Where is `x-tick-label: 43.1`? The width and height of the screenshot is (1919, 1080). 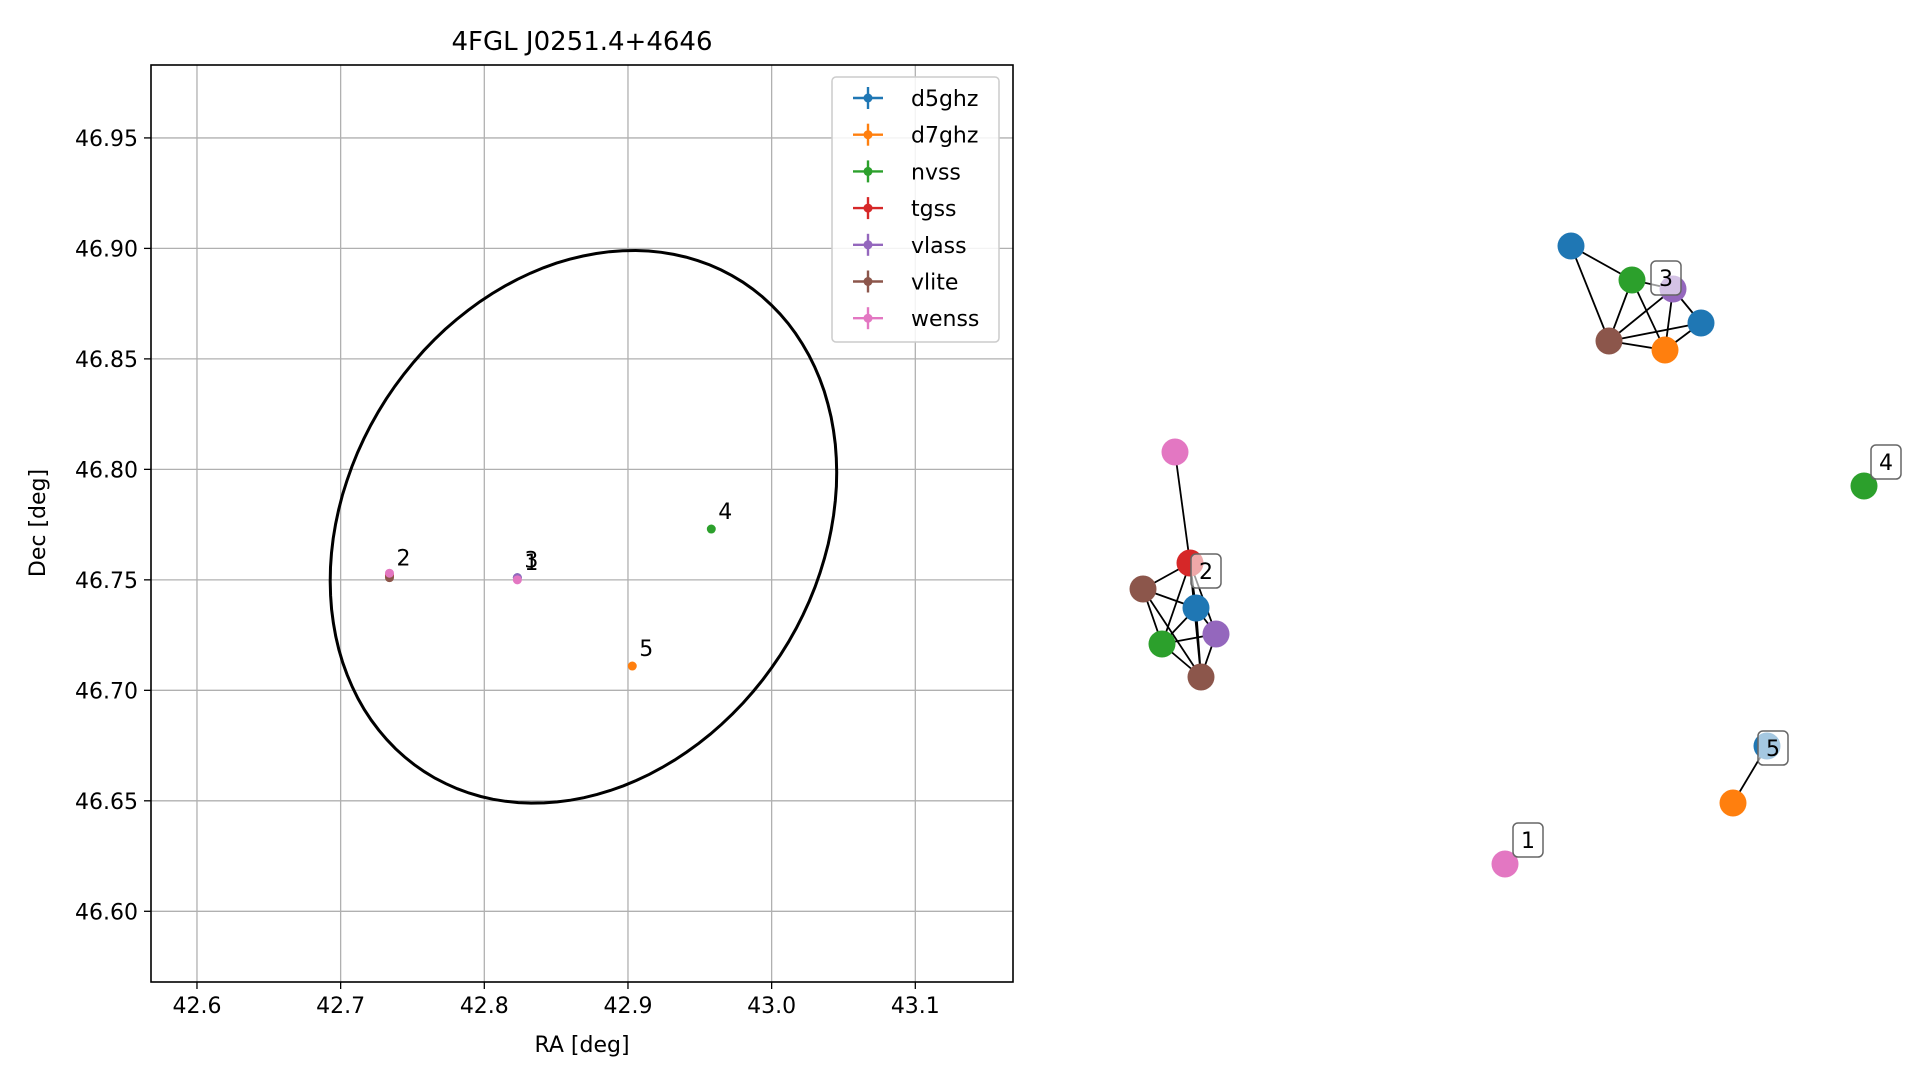
x-tick-label: 43.1 is located at coordinates (915, 1006).